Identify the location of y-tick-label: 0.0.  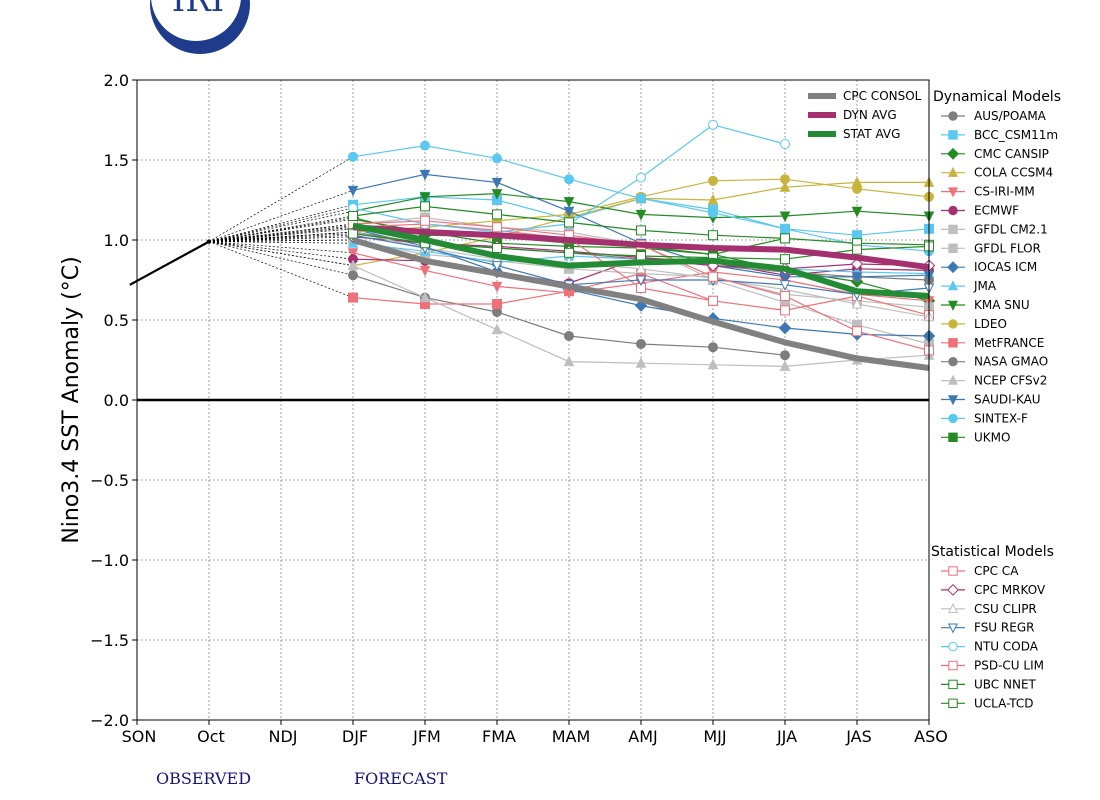
(116, 400).